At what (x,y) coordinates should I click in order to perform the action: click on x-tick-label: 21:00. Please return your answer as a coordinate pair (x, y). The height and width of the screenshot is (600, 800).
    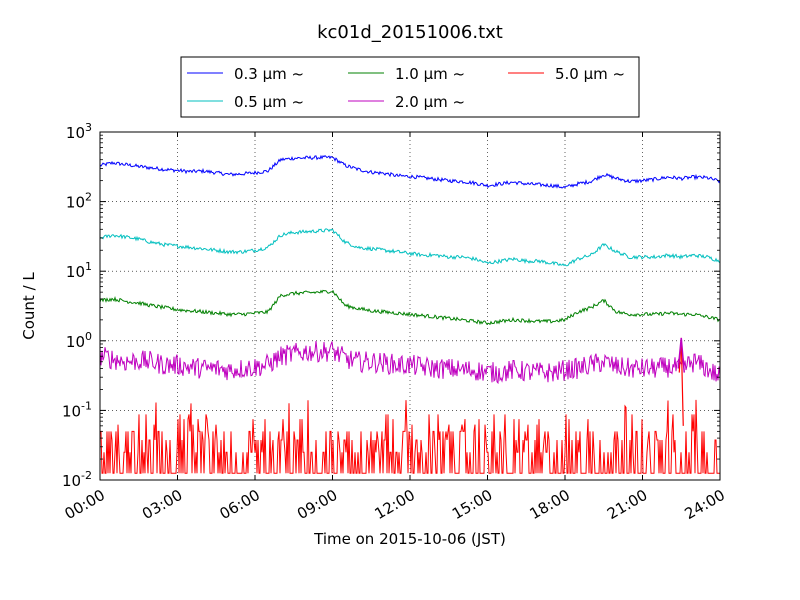
    Looking at the image, I should click on (627, 504).